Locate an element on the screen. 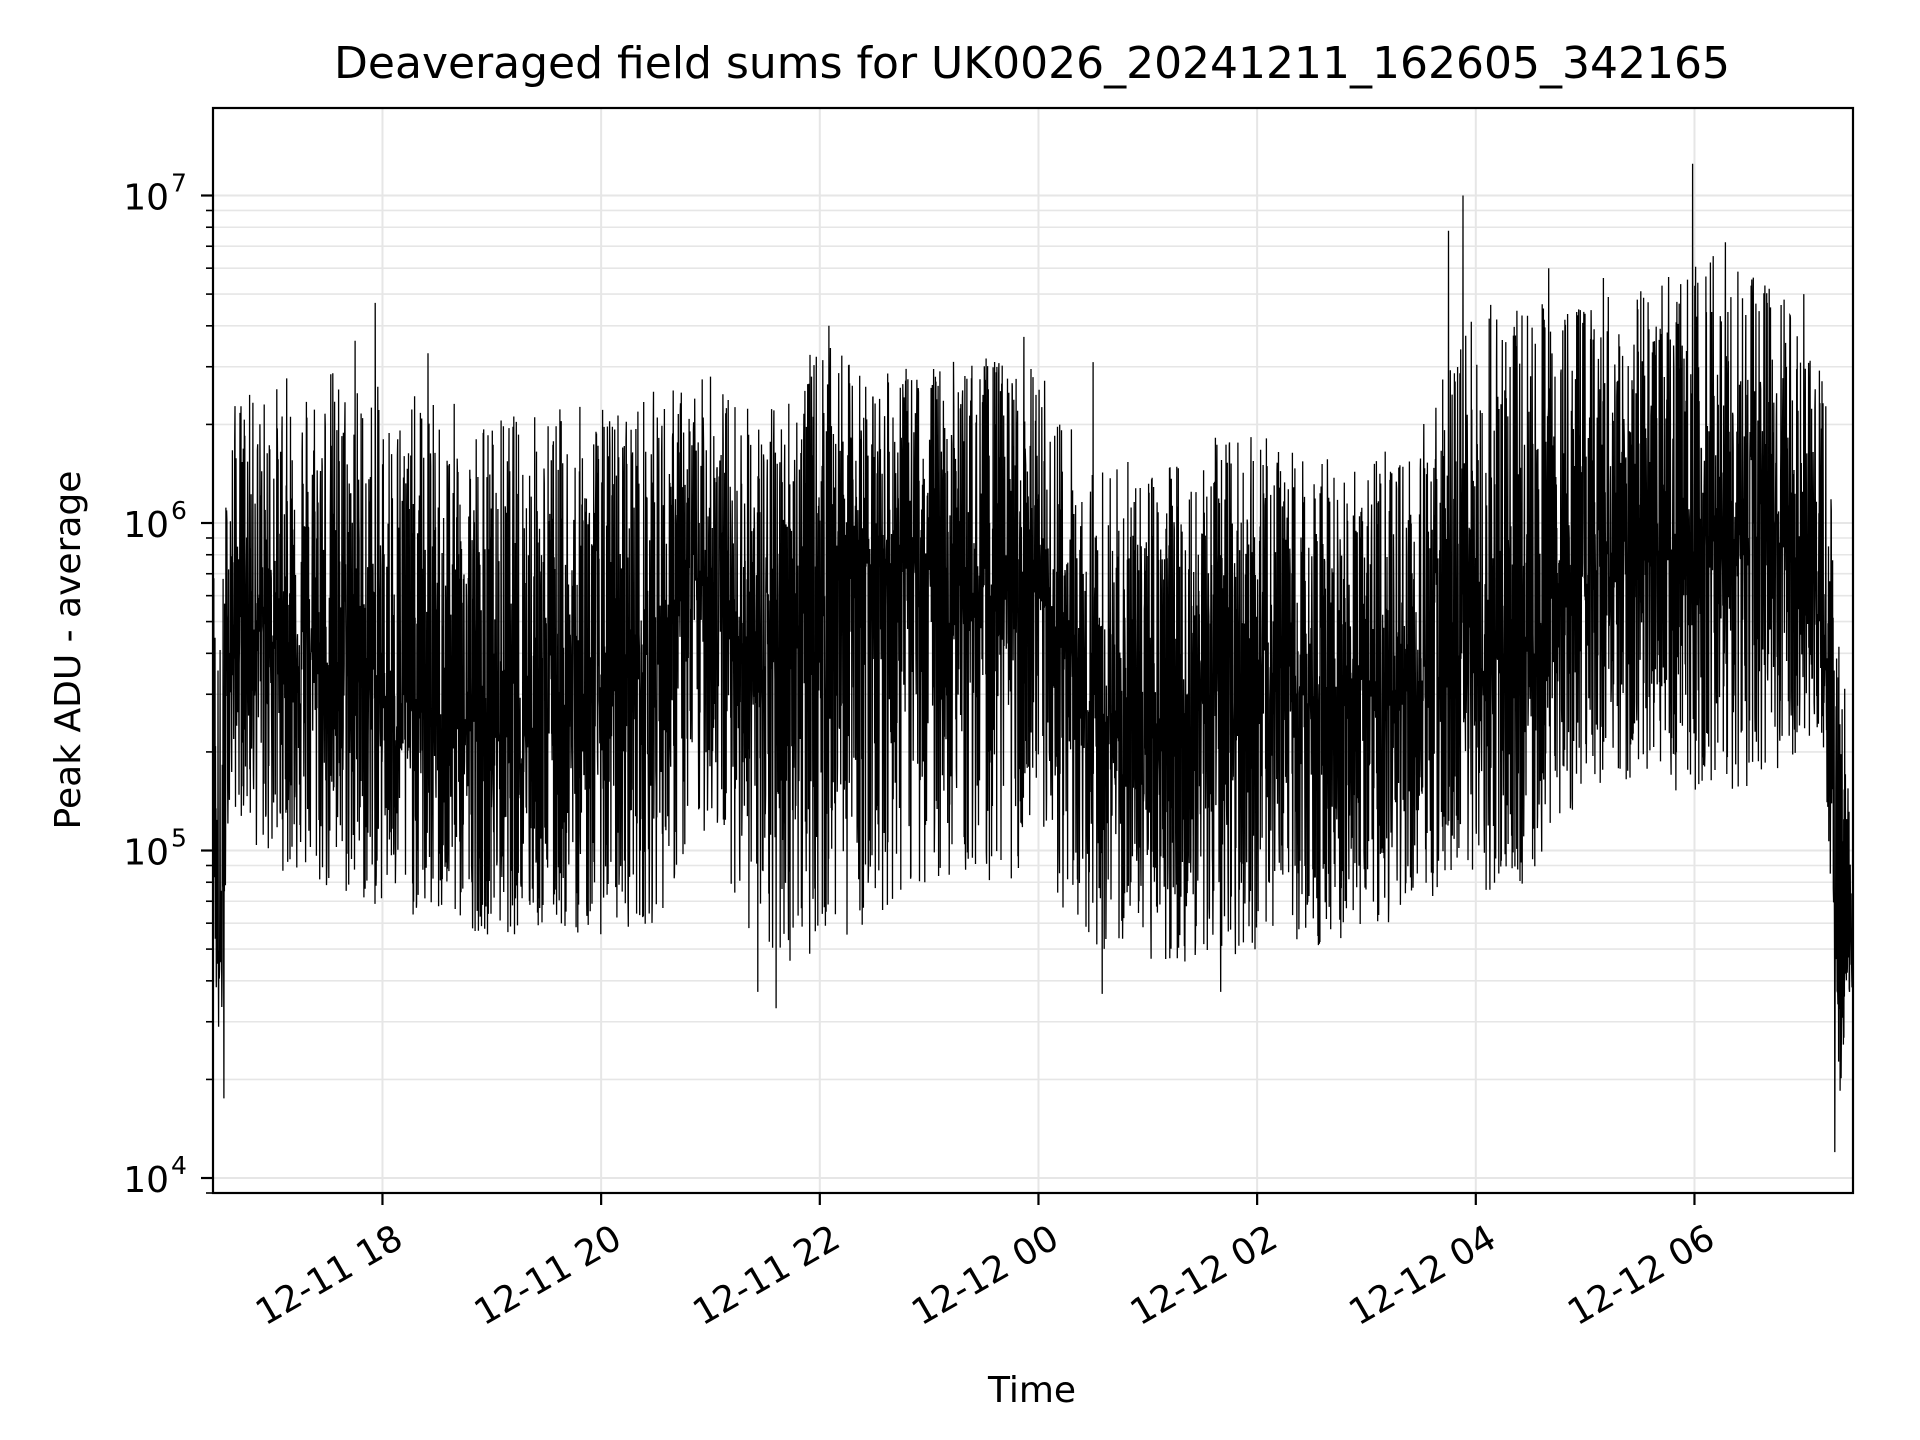 The width and height of the screenshot is (1920, 1440). x-axis-label: Time is located at coordinates (1031, 1390).